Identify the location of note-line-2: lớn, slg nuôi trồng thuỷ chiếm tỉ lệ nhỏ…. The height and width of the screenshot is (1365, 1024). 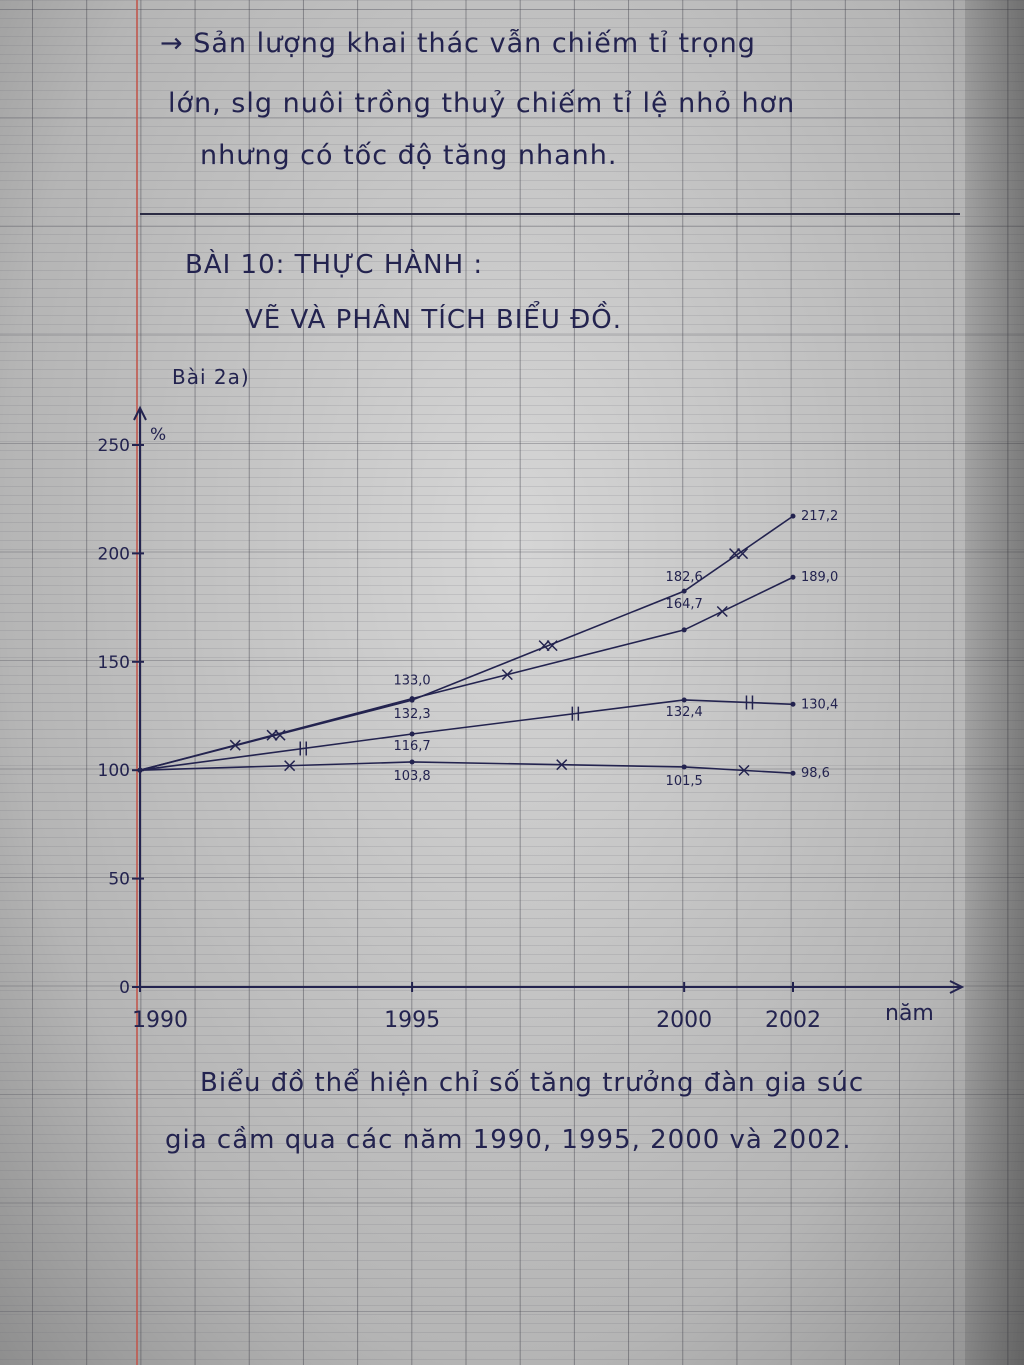
(482, 103).